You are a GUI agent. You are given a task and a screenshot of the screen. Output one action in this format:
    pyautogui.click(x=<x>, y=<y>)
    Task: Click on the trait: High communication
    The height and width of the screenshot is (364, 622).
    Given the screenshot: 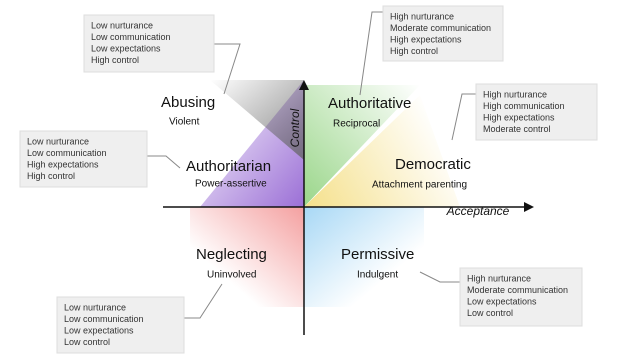 What is the action you would take?
    pyautogui.click(x=524, y=106)
    